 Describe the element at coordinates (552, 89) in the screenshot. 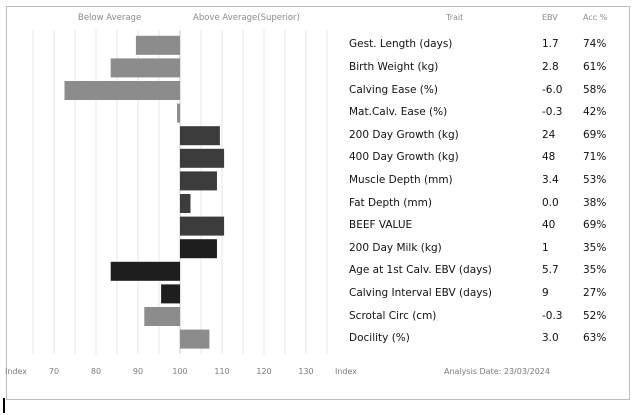

I see `ebv-value: -6.0` at that location.